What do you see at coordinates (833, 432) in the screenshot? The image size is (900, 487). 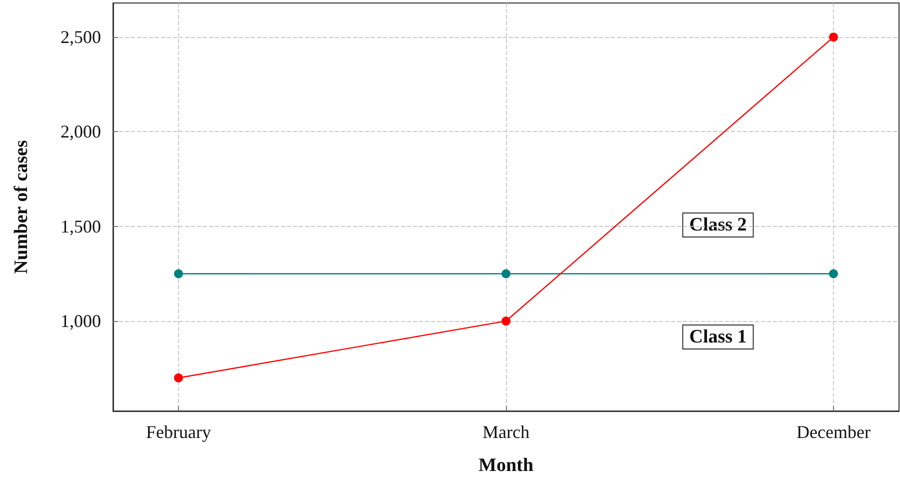 I see `x-tick-label: December` at bounding box center [833, 432].